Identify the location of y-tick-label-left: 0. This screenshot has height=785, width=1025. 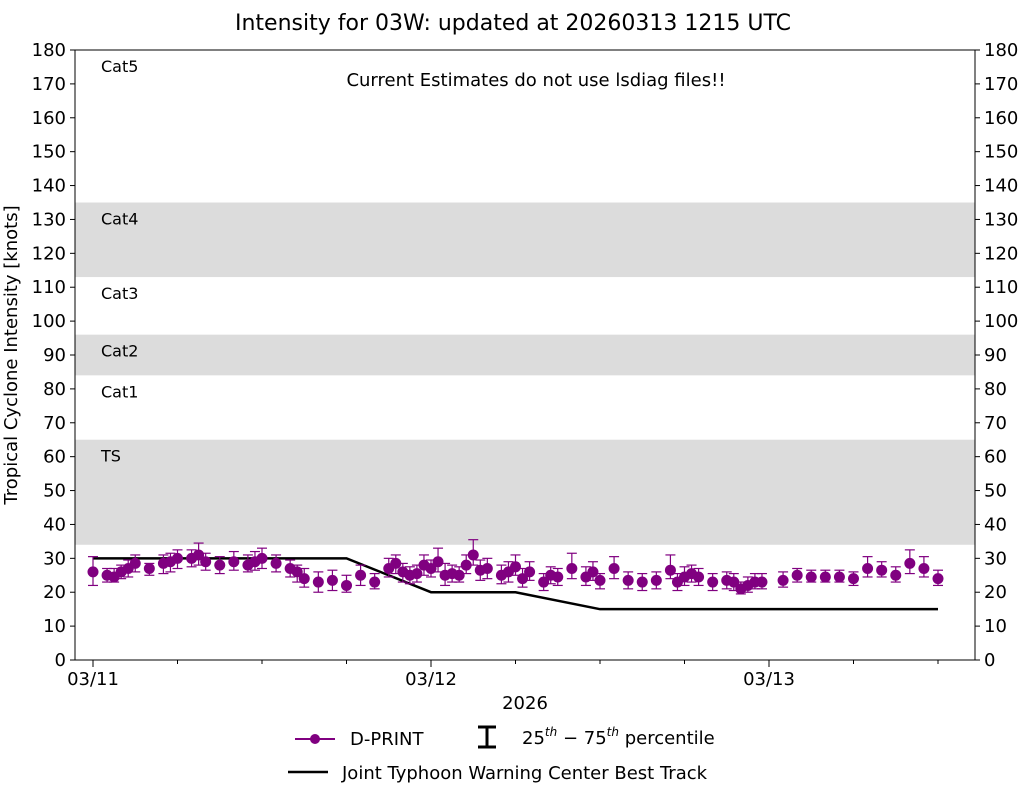
(60, 660).